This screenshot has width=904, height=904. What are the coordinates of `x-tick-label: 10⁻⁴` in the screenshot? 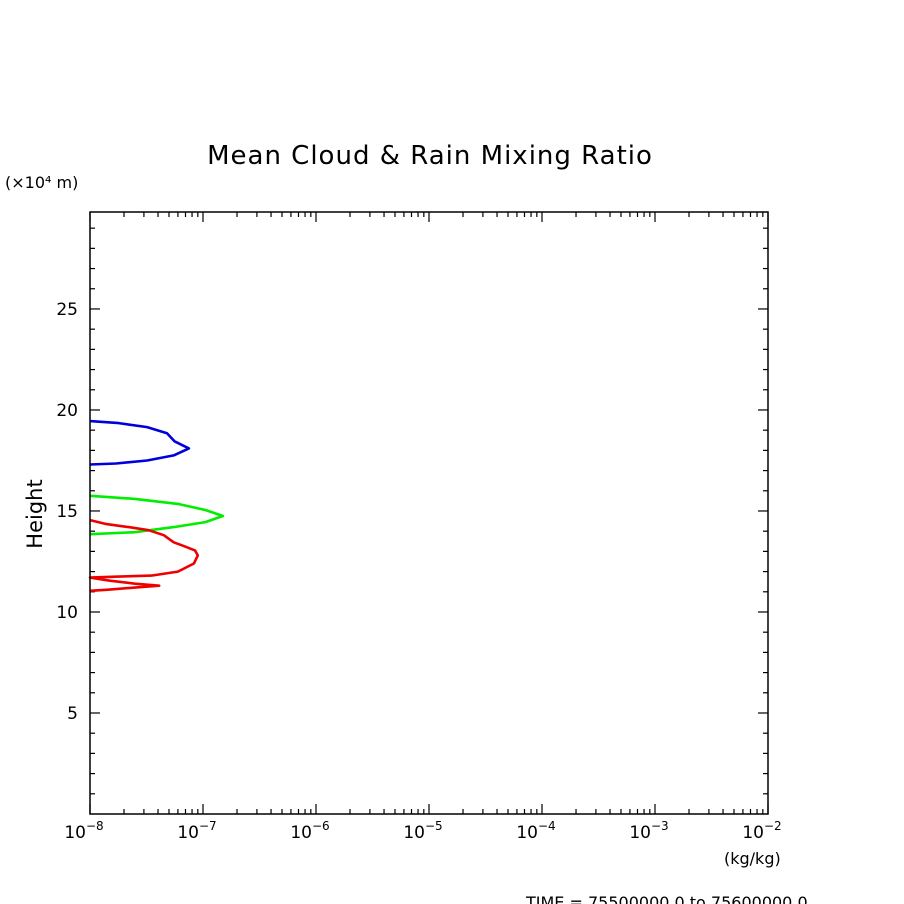 It's located at (535, 831).